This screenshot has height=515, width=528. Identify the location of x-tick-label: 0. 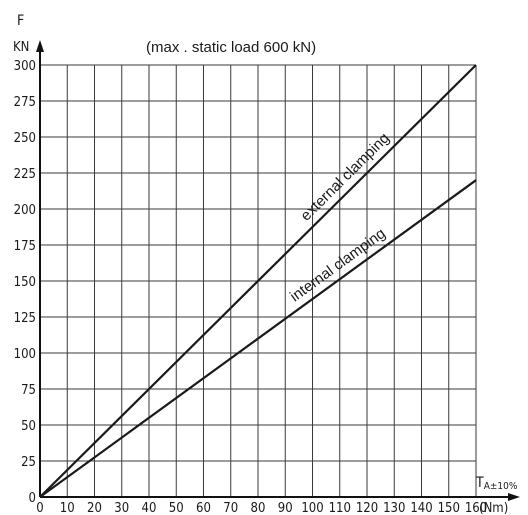
(39, 508).